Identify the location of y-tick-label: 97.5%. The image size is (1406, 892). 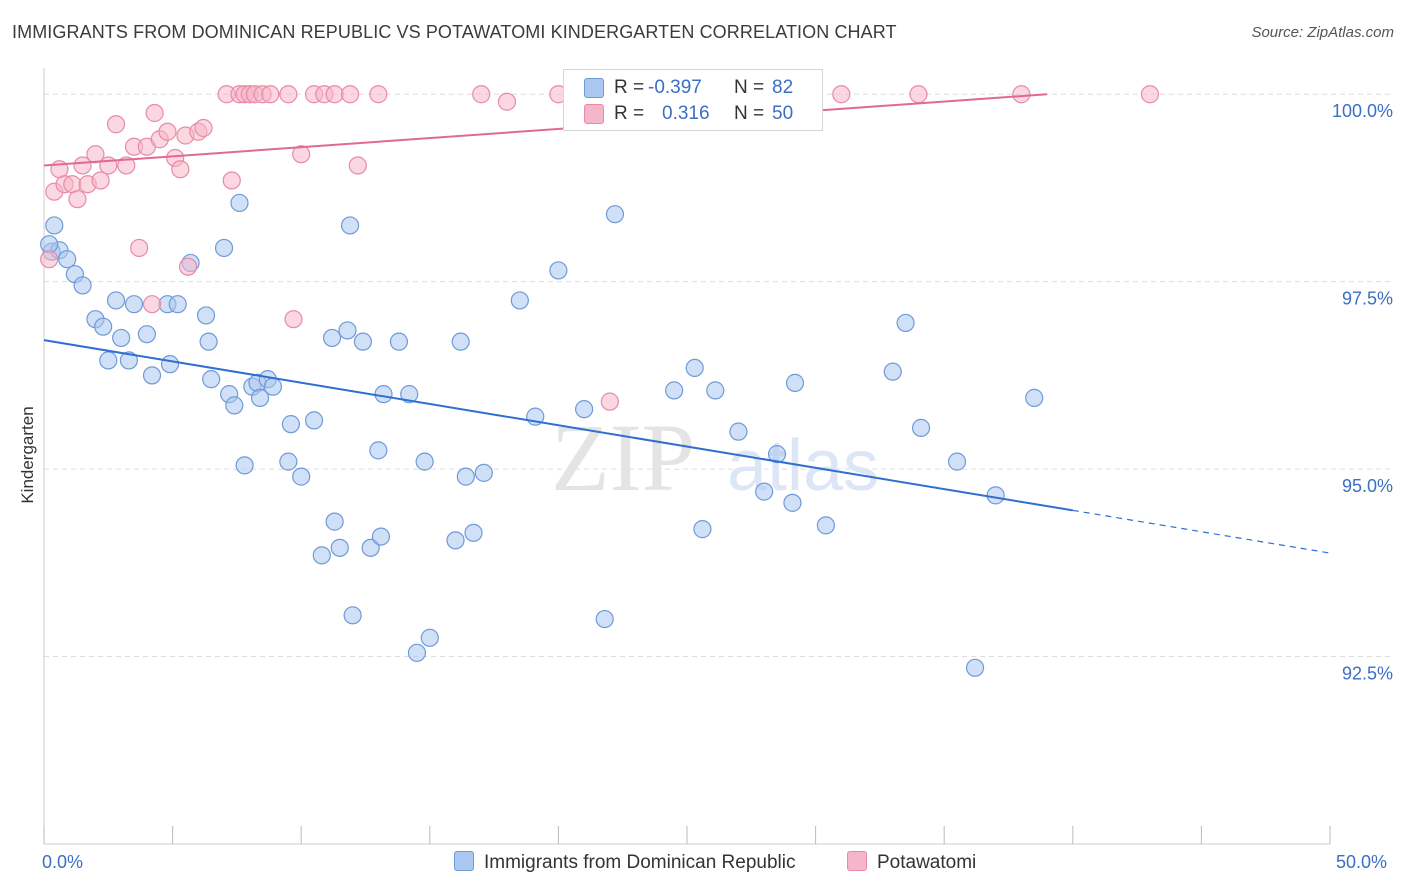
(1367, 299).